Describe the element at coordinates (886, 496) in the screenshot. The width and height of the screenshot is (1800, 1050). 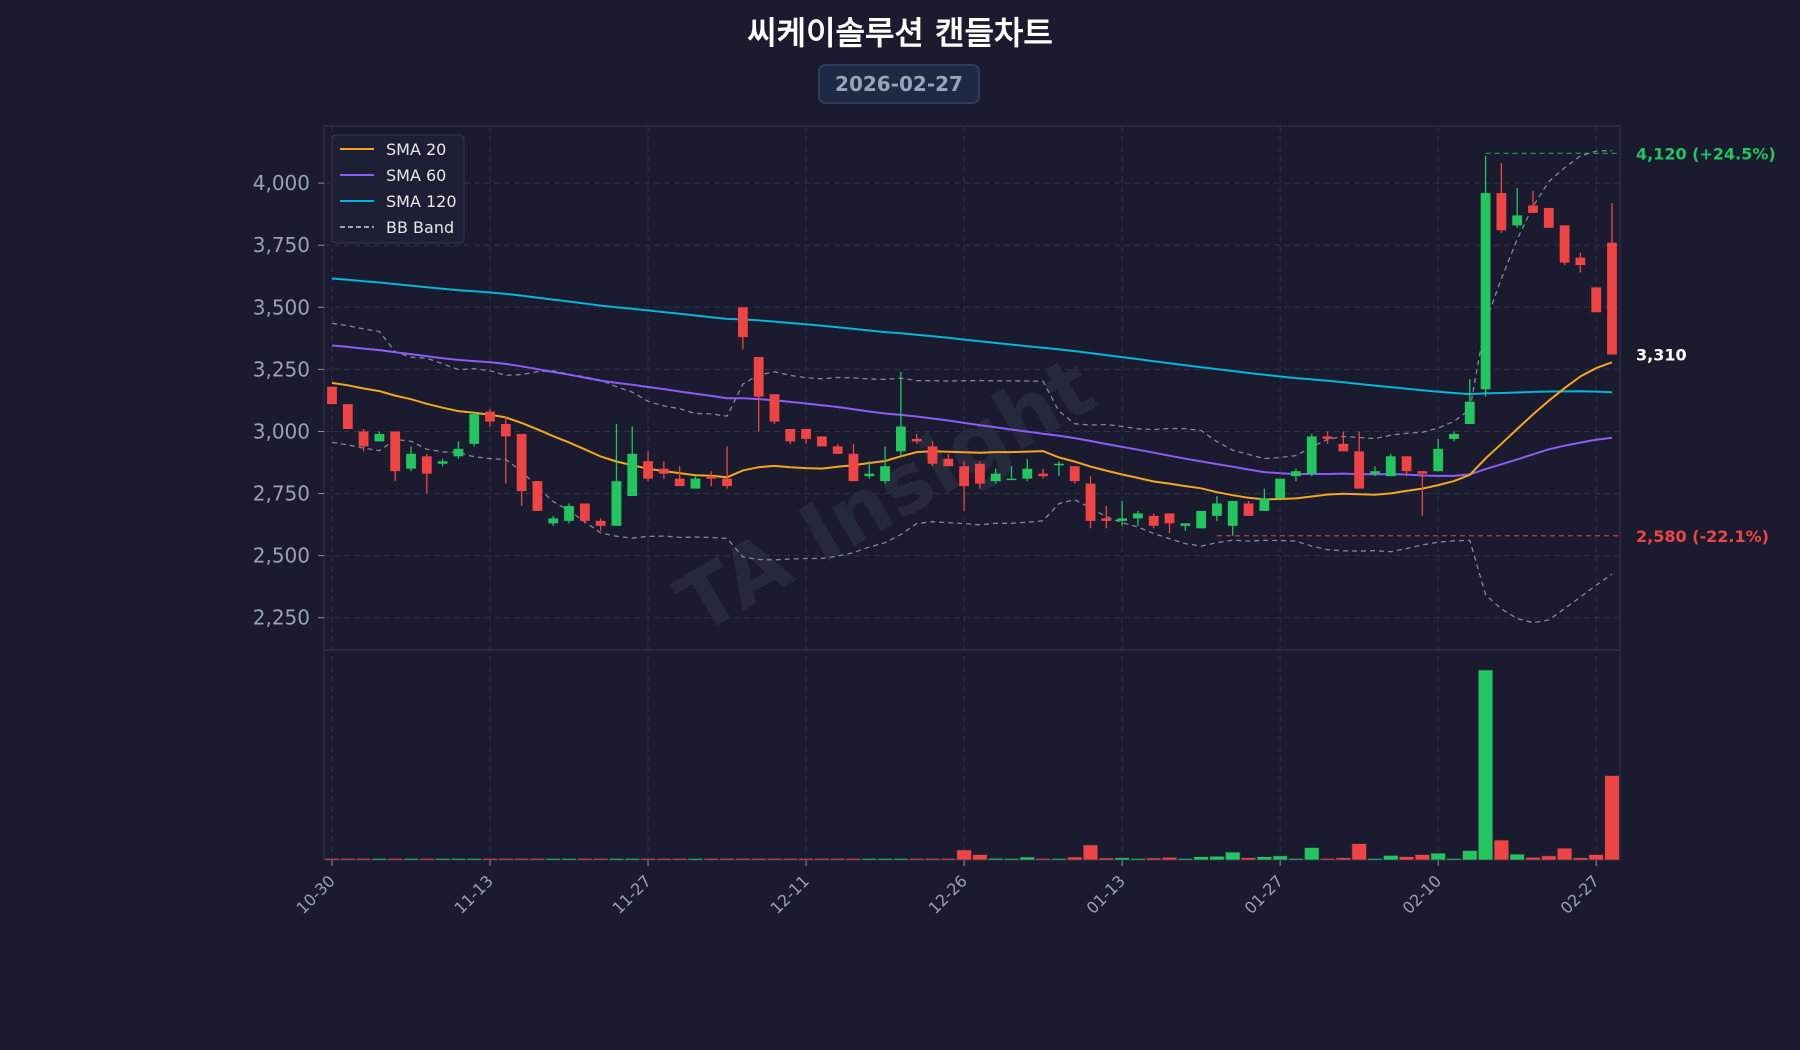
I see `watermark: TA Insight` at that location.